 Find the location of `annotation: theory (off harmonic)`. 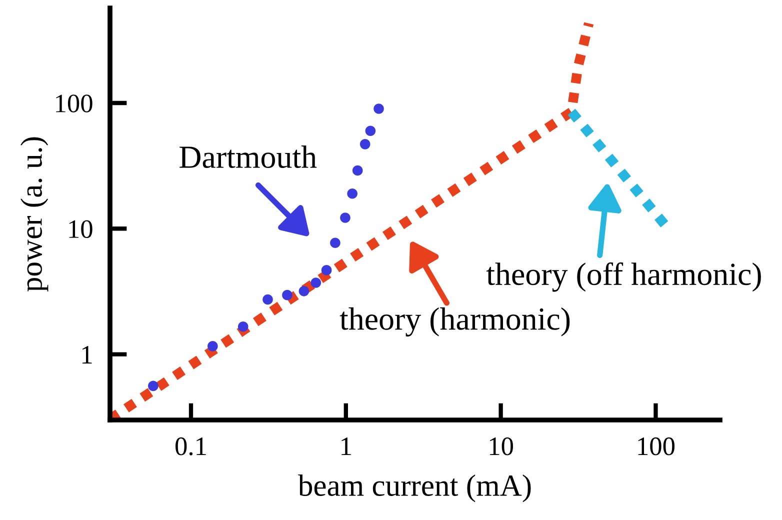

annotation: theory (off harmonic) is located at coordinates (623, 277).